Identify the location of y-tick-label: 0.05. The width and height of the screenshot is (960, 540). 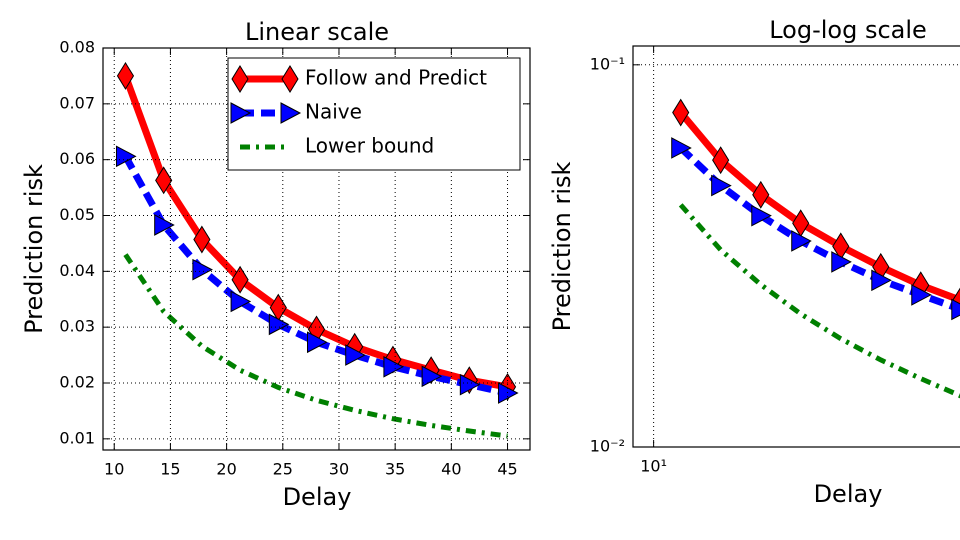
(77, 214).